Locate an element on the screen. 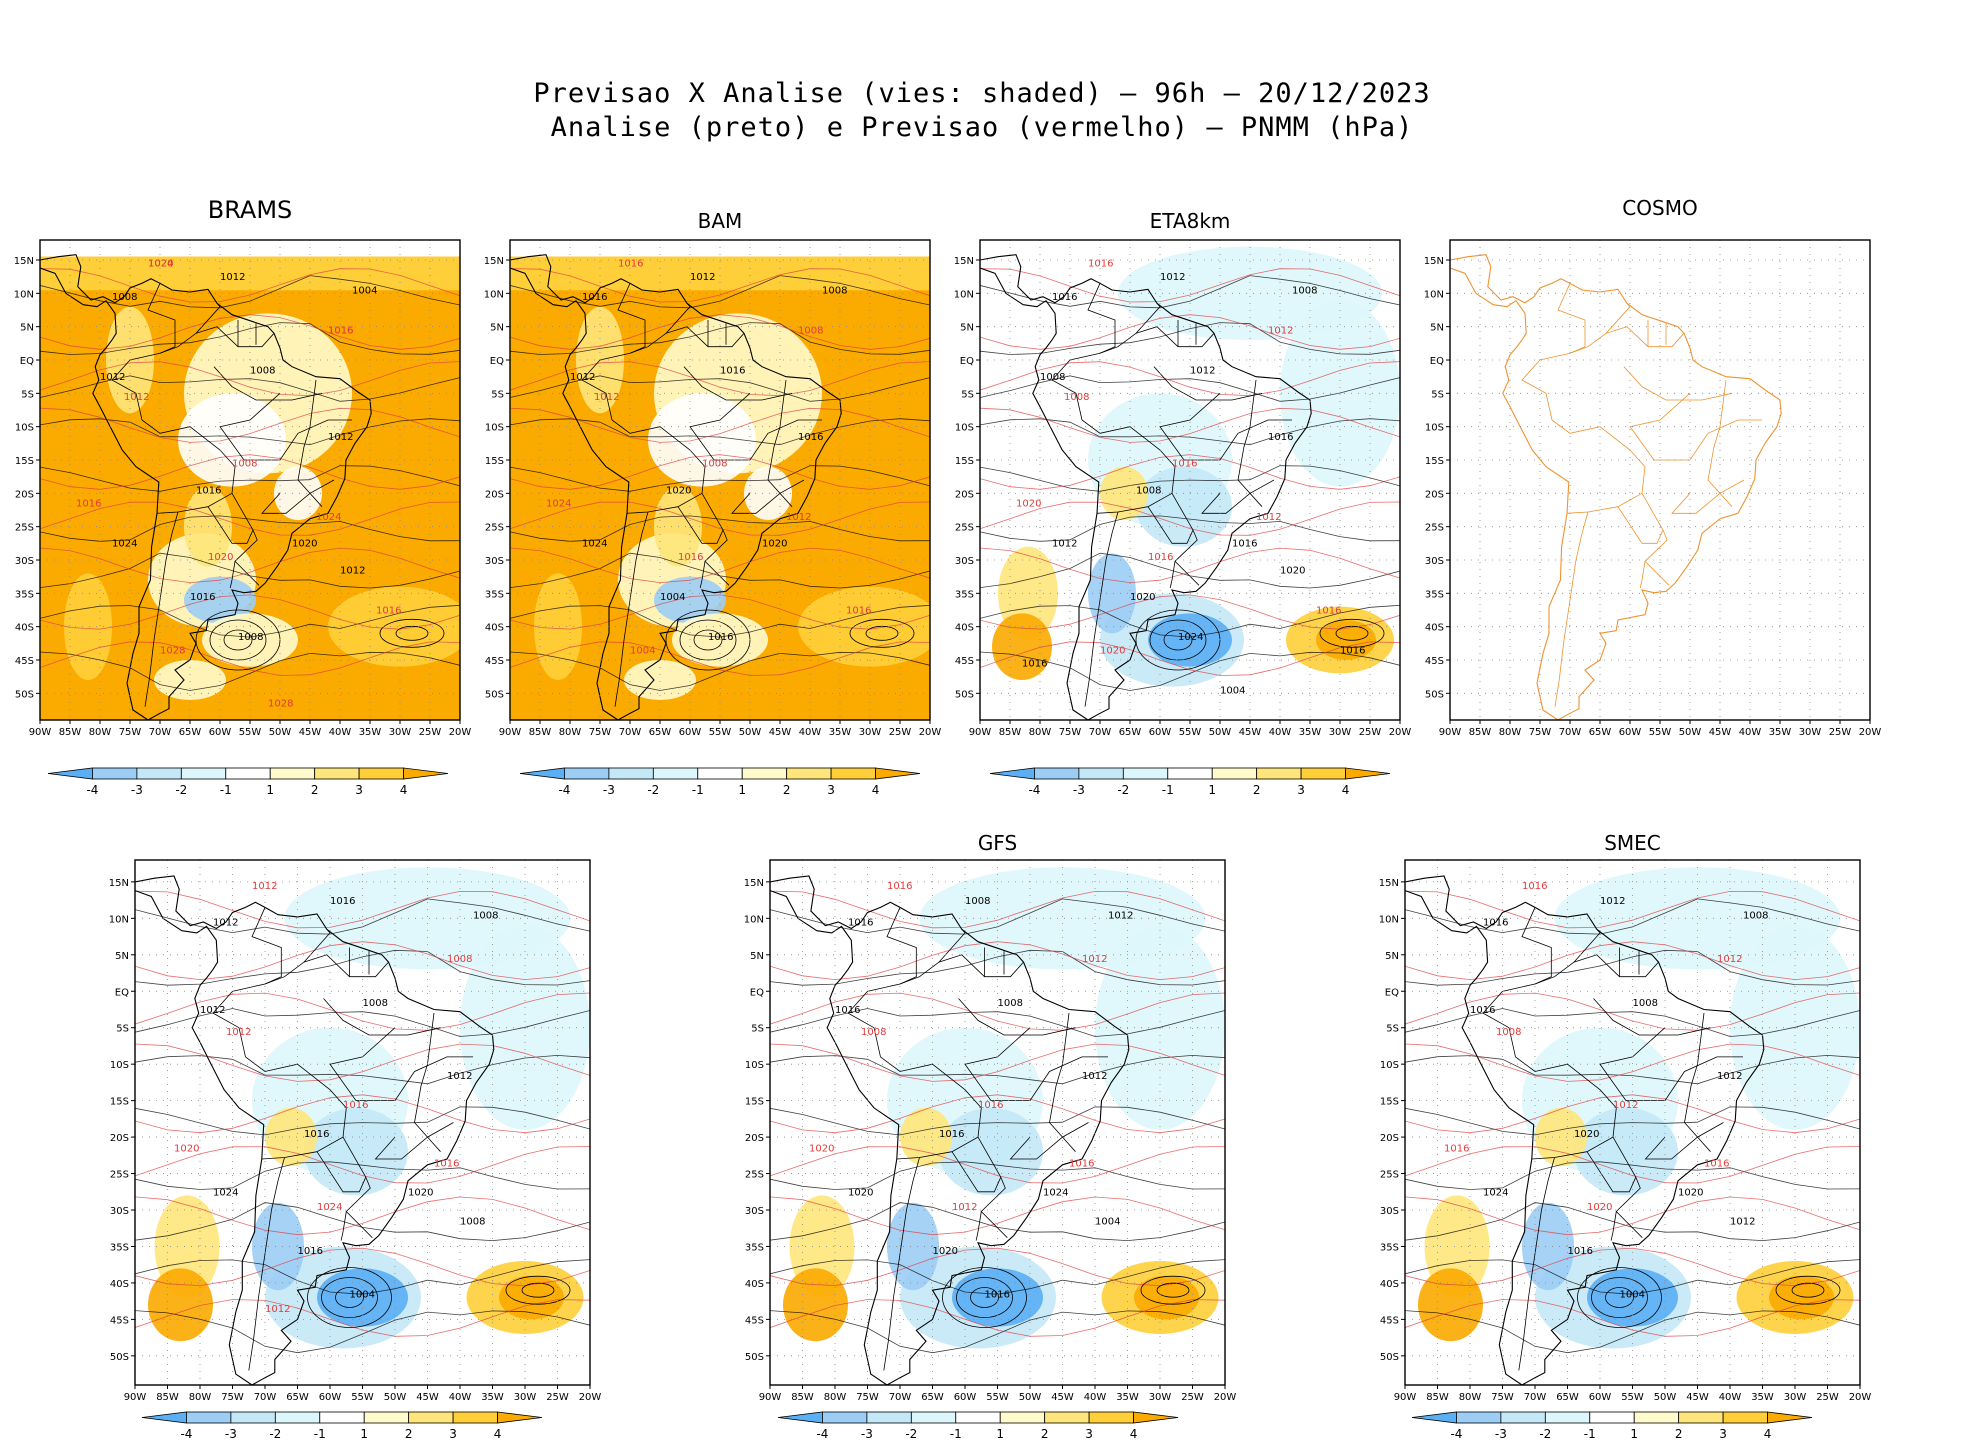  y-tick-label: 15N is located at coordinates (24, 261).